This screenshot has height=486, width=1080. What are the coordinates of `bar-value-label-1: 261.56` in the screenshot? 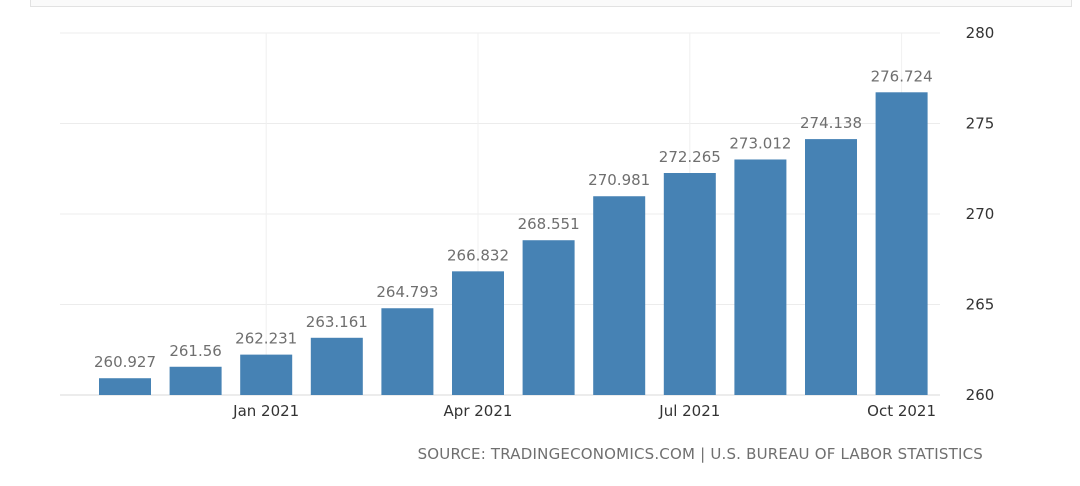 It's located at (195, 351).